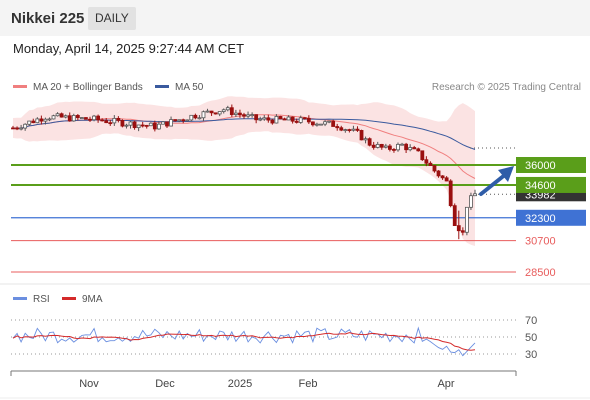 The image size is (590, 400). What do you see at coordinates (540, 273) in the screenshot?
I see `level-label-28500: 28500` at bounding box center [540, 273].